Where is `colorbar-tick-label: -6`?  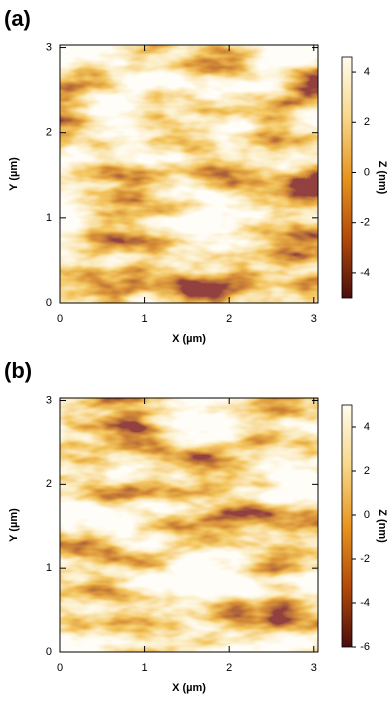 colorbar-tick-label: -6 is located at coordinates (365, 647).